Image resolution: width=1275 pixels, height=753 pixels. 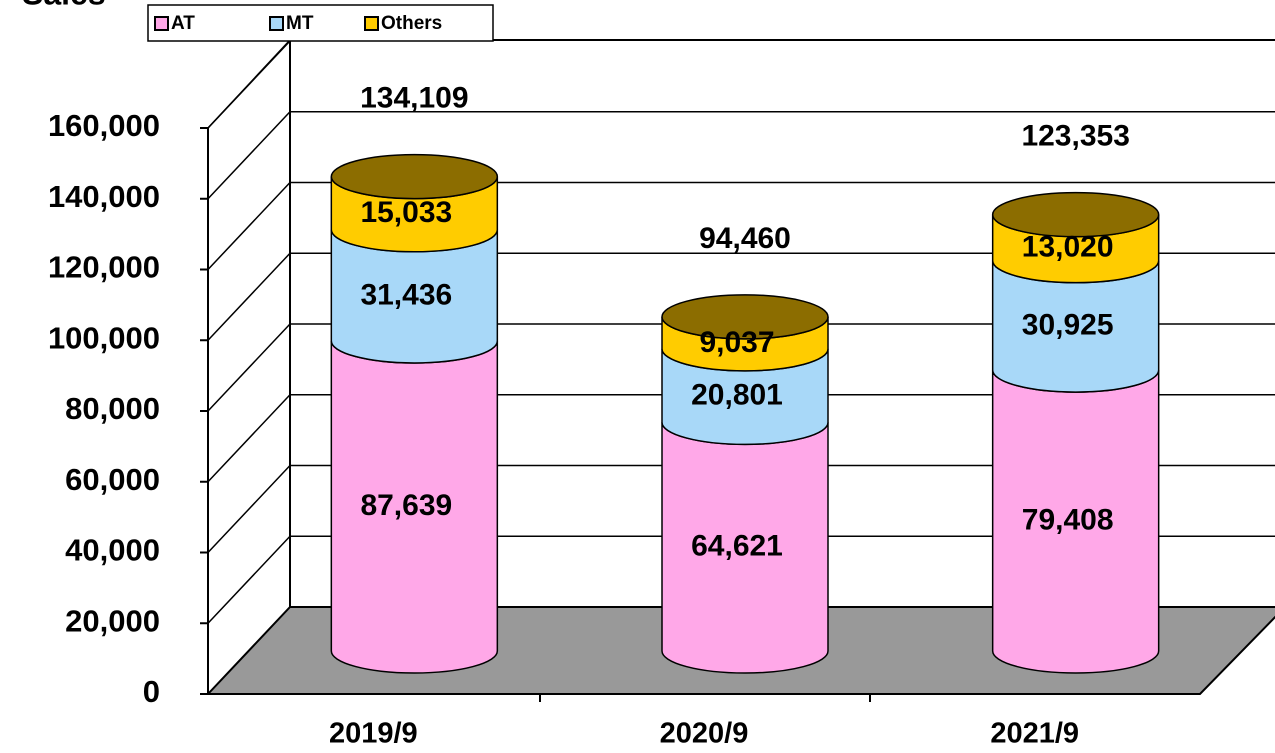 I want to click on y-tick-label: 120,000, so click(x=104, y=267).